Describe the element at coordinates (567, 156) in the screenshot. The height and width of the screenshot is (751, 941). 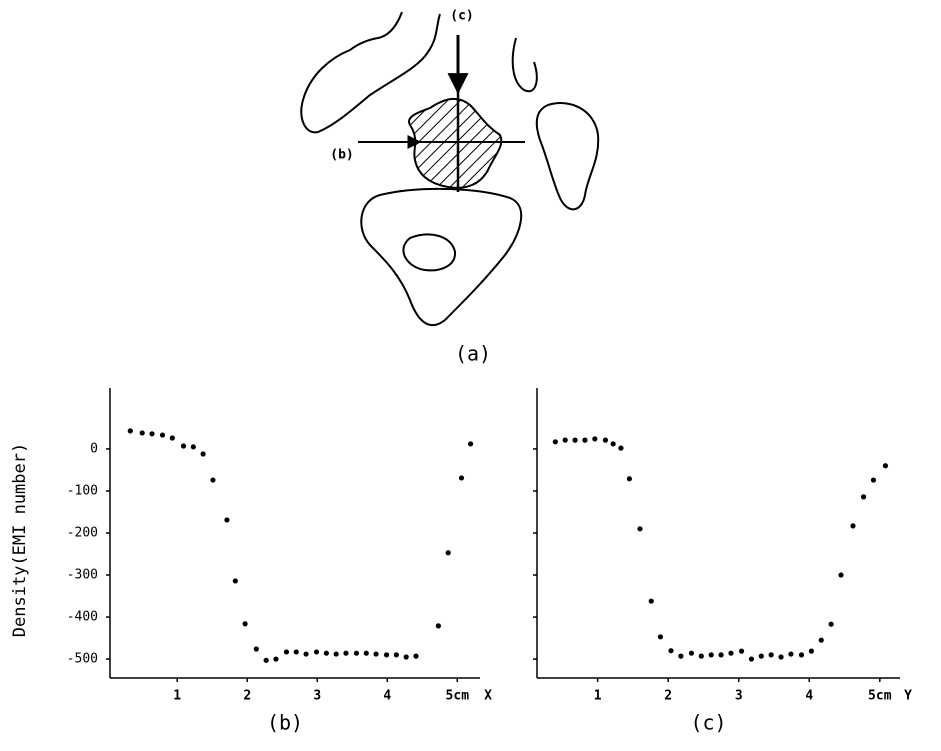
I see `right-oval` at that location.